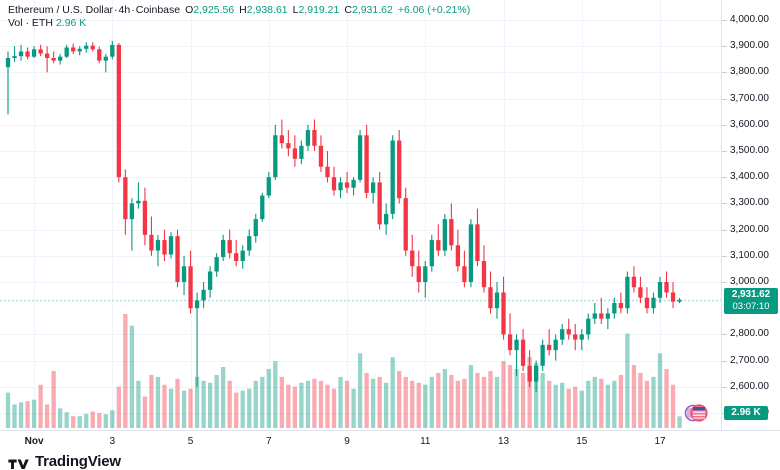  What do you see at coordinates (348, 10) in the screenshot?
I see `close-key: C` at bounding box center [348, 10].